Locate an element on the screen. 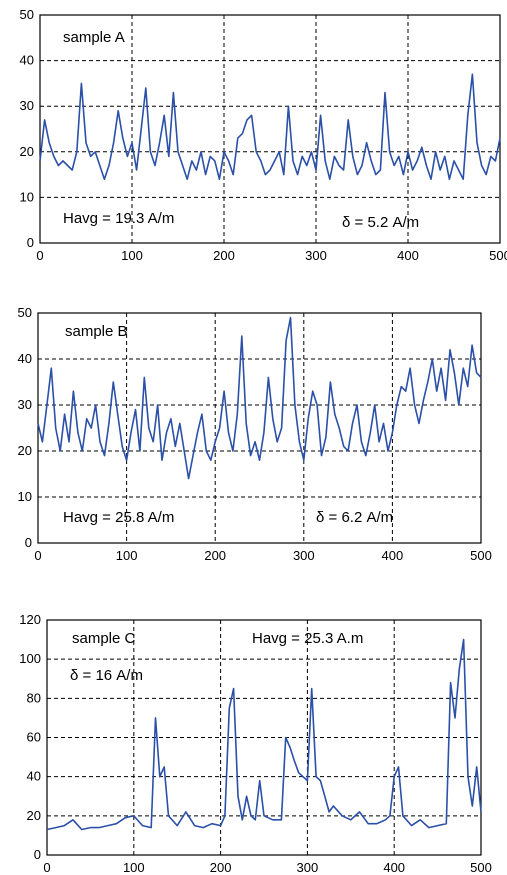 This screenshot has height=875, width=507. annotation-delta: δ = 16 A/m is located at coordinates (106, 675).